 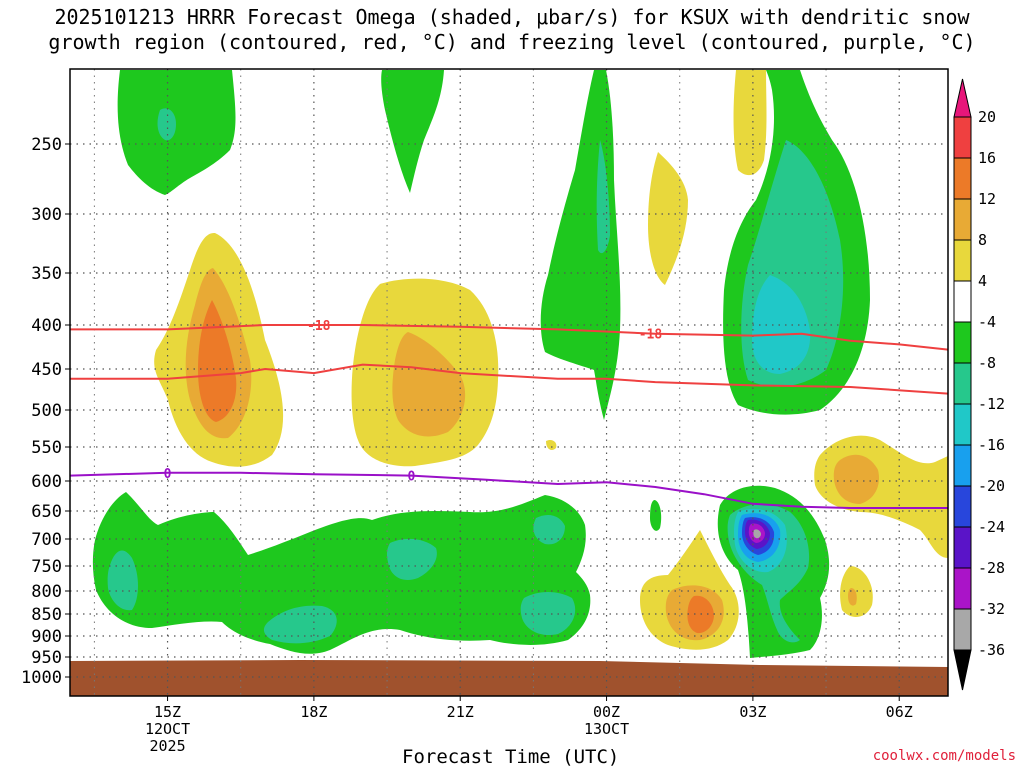 I want to click on y-tick-label: 500, so click(x=46, y=411).